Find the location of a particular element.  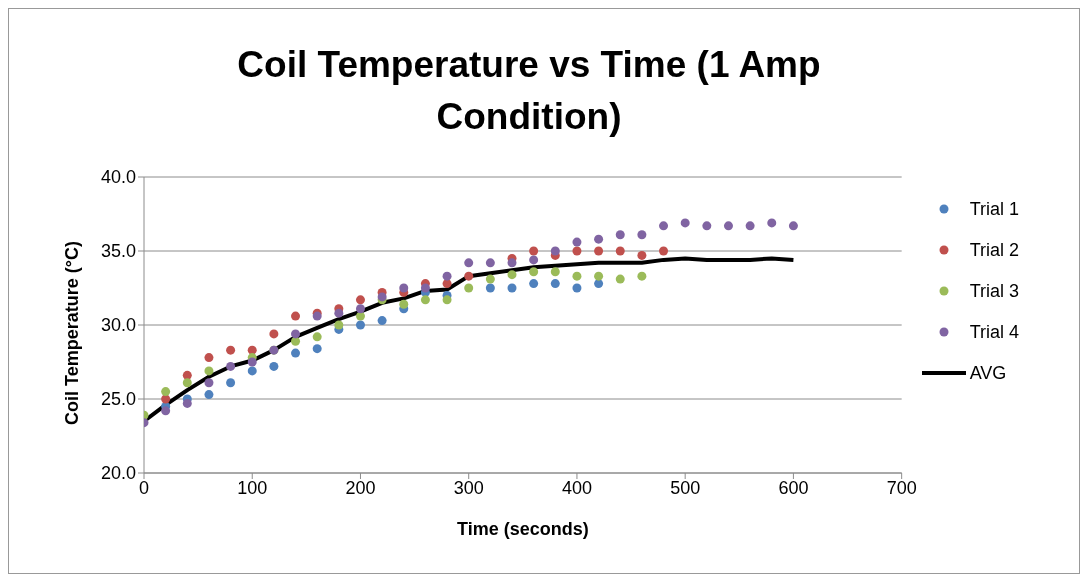

y-tick-label: 30.0 is located at coordinates (118, 325).